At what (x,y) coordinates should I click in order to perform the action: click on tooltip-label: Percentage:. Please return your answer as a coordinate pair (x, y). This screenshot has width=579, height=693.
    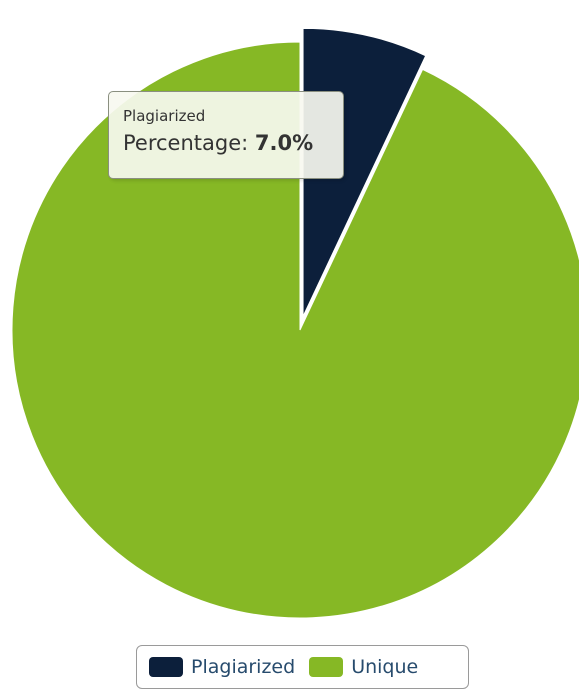
    Looking at the image, I should click on (189, 143).